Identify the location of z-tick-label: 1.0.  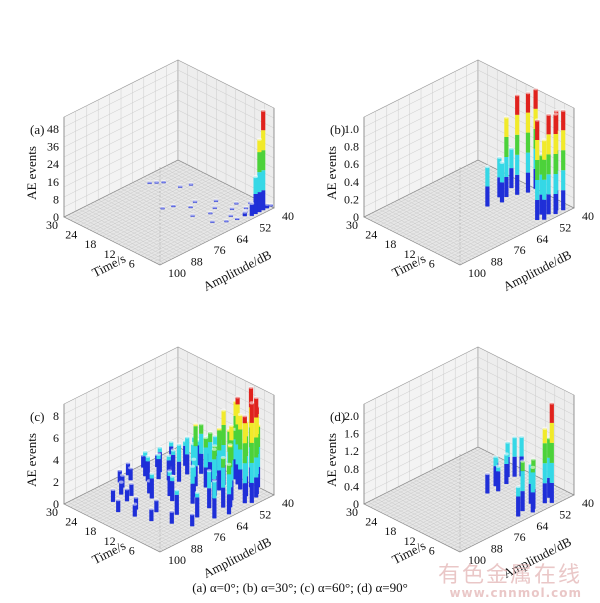
(351, 129).